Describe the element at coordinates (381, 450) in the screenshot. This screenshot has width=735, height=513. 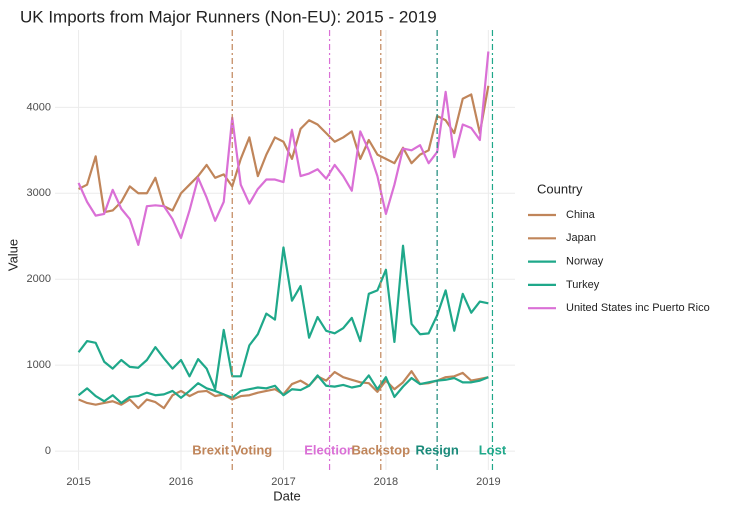
I see `event-label: Backstop` at that location.